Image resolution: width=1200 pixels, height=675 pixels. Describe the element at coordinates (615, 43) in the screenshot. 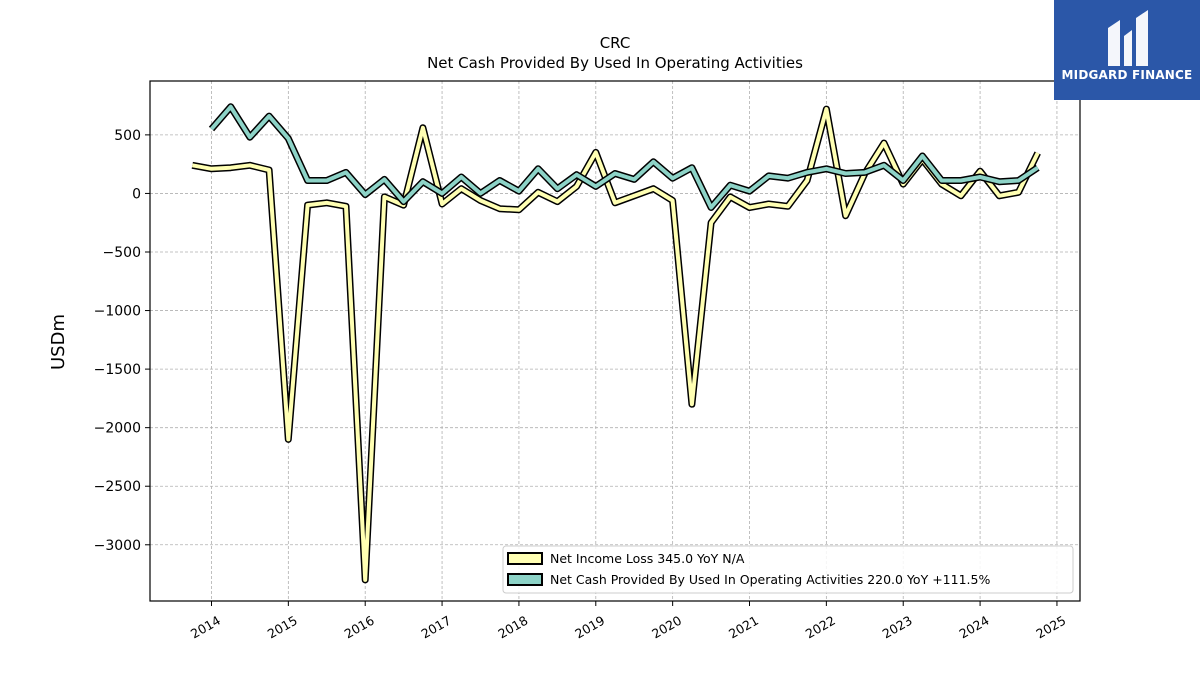

I see `chart-title: CRC` at that location.